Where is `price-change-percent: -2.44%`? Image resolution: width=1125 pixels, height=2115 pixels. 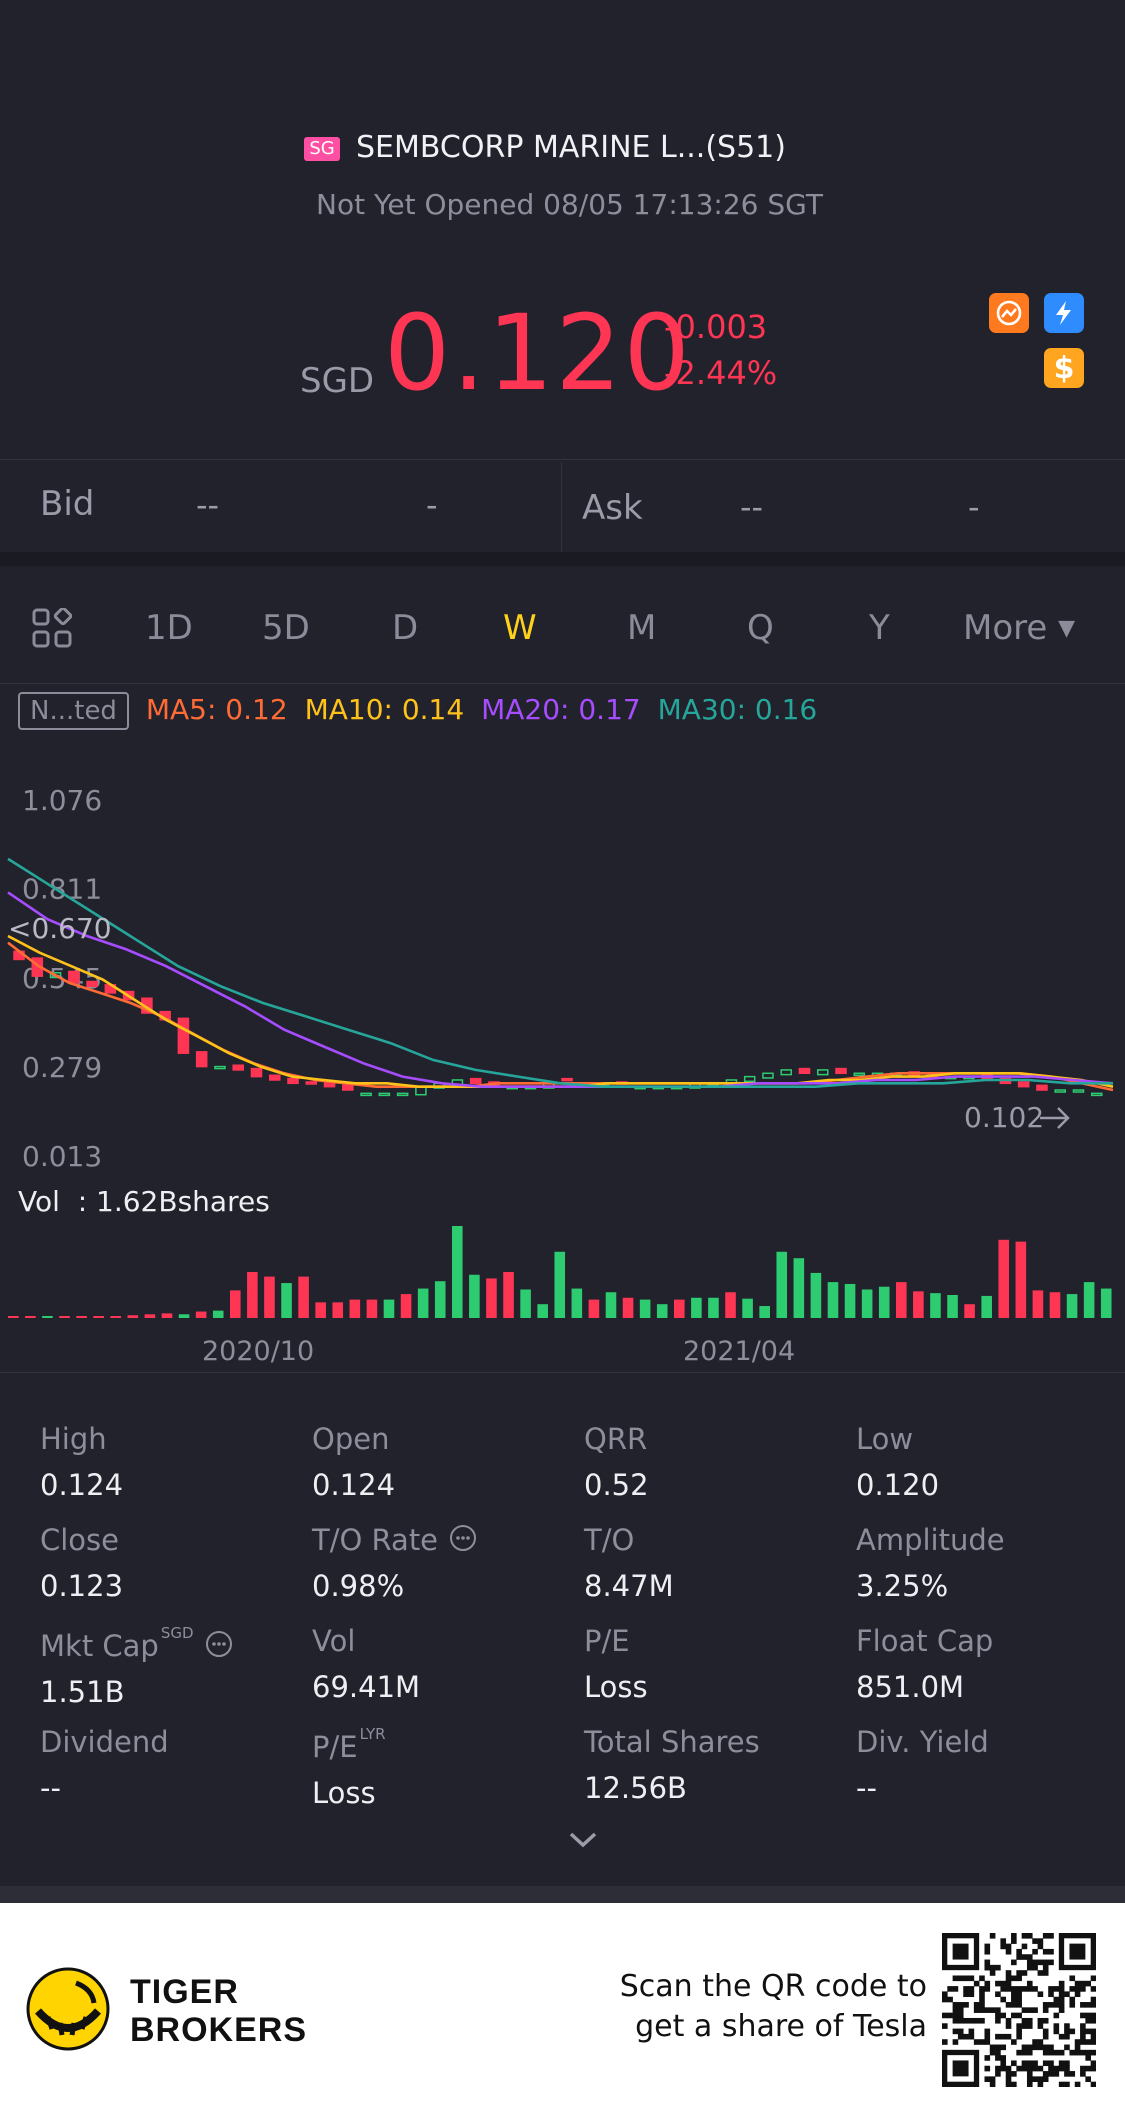 price-change-percent: -2.44% is located at coordinates (721, 373).